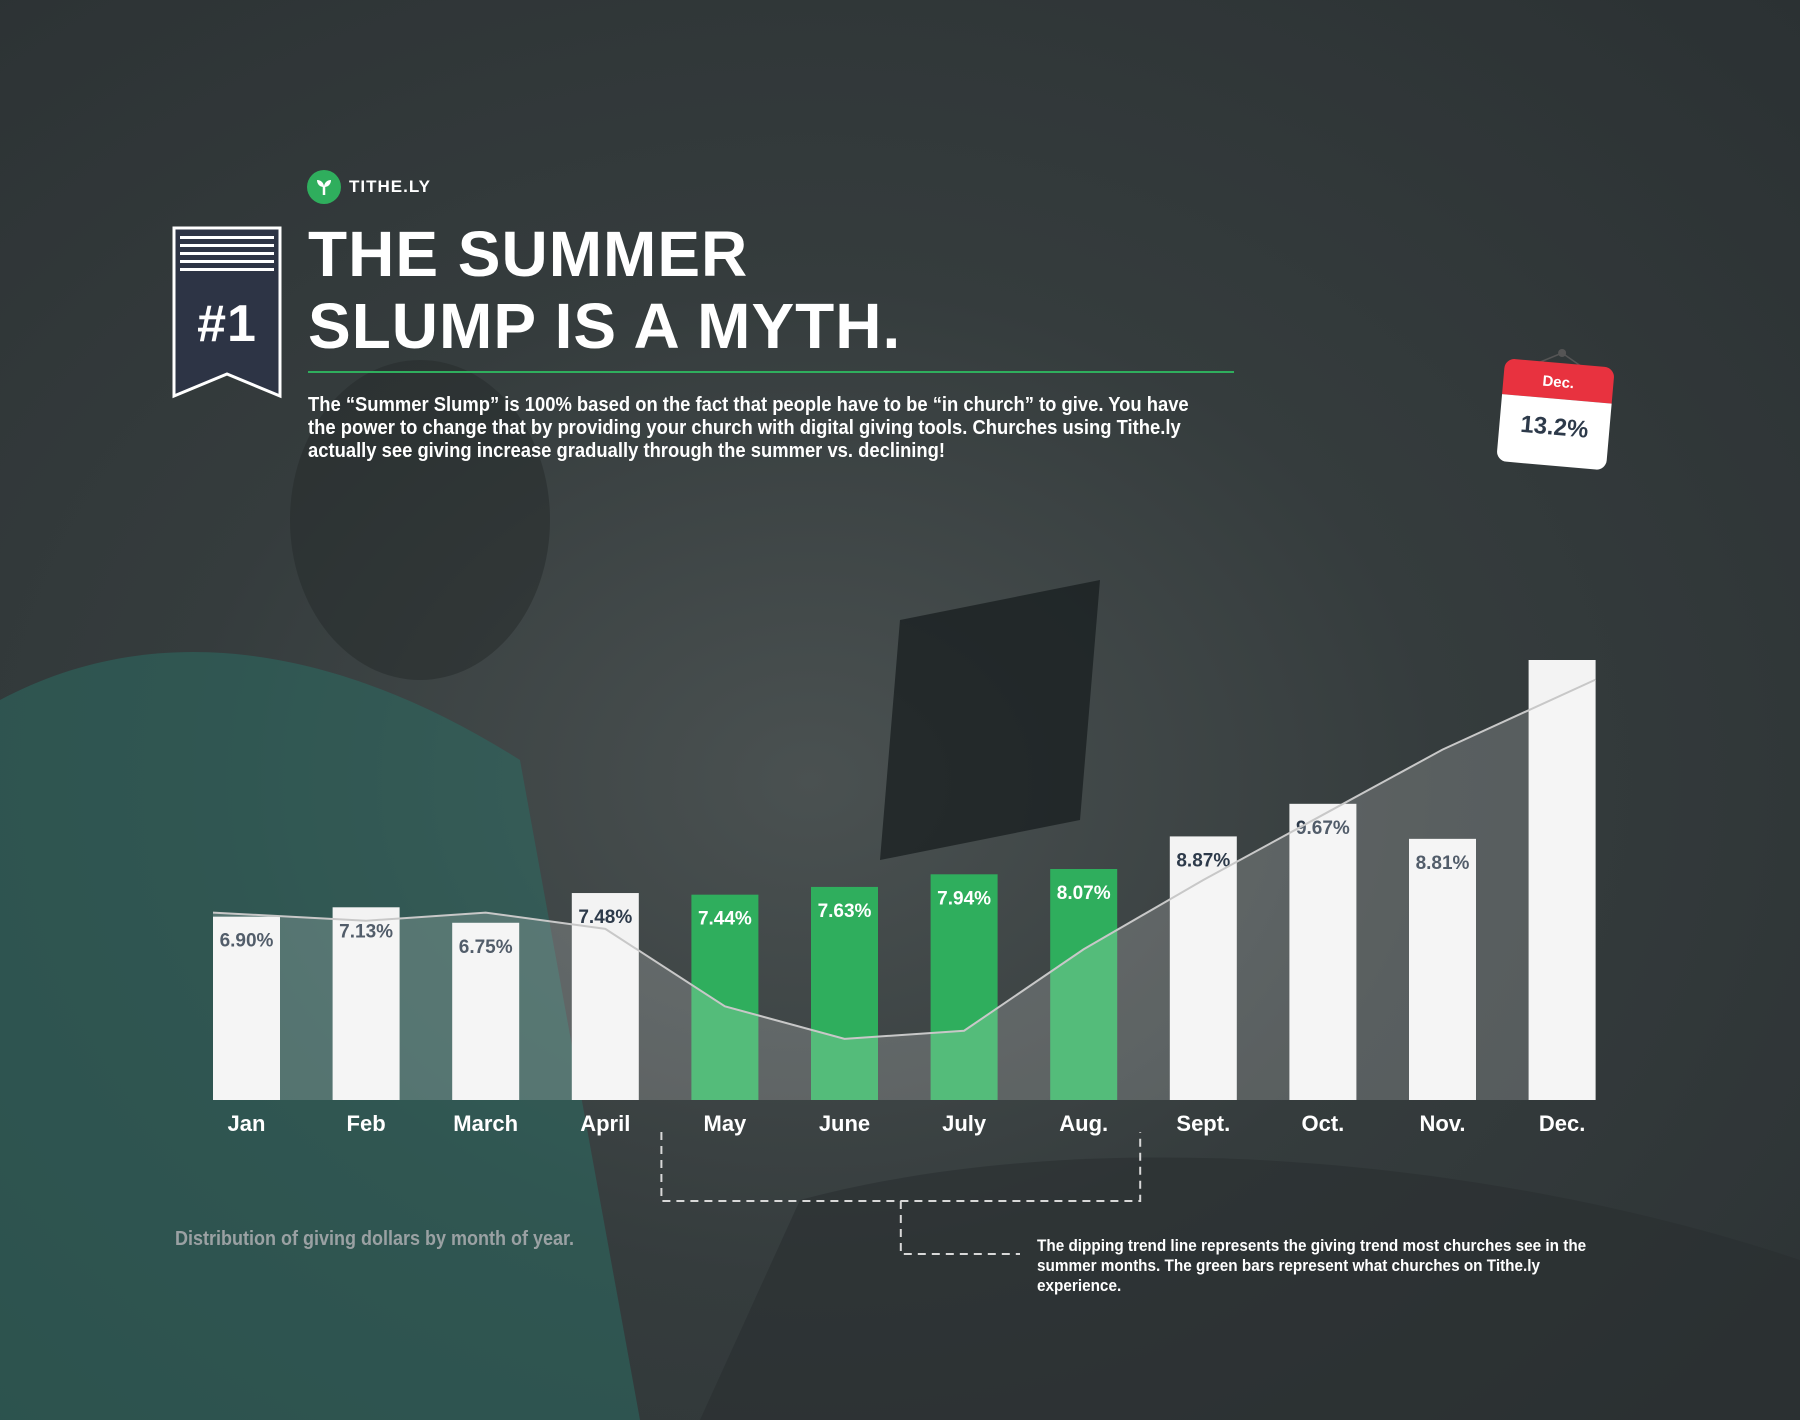 The width and height of the screenshot is (1800, 1420). What do you see at coordinates (1443, 863) in the screenshot?
I see `data-label-nov: 8.81%` at bounding box center [1443, 863].